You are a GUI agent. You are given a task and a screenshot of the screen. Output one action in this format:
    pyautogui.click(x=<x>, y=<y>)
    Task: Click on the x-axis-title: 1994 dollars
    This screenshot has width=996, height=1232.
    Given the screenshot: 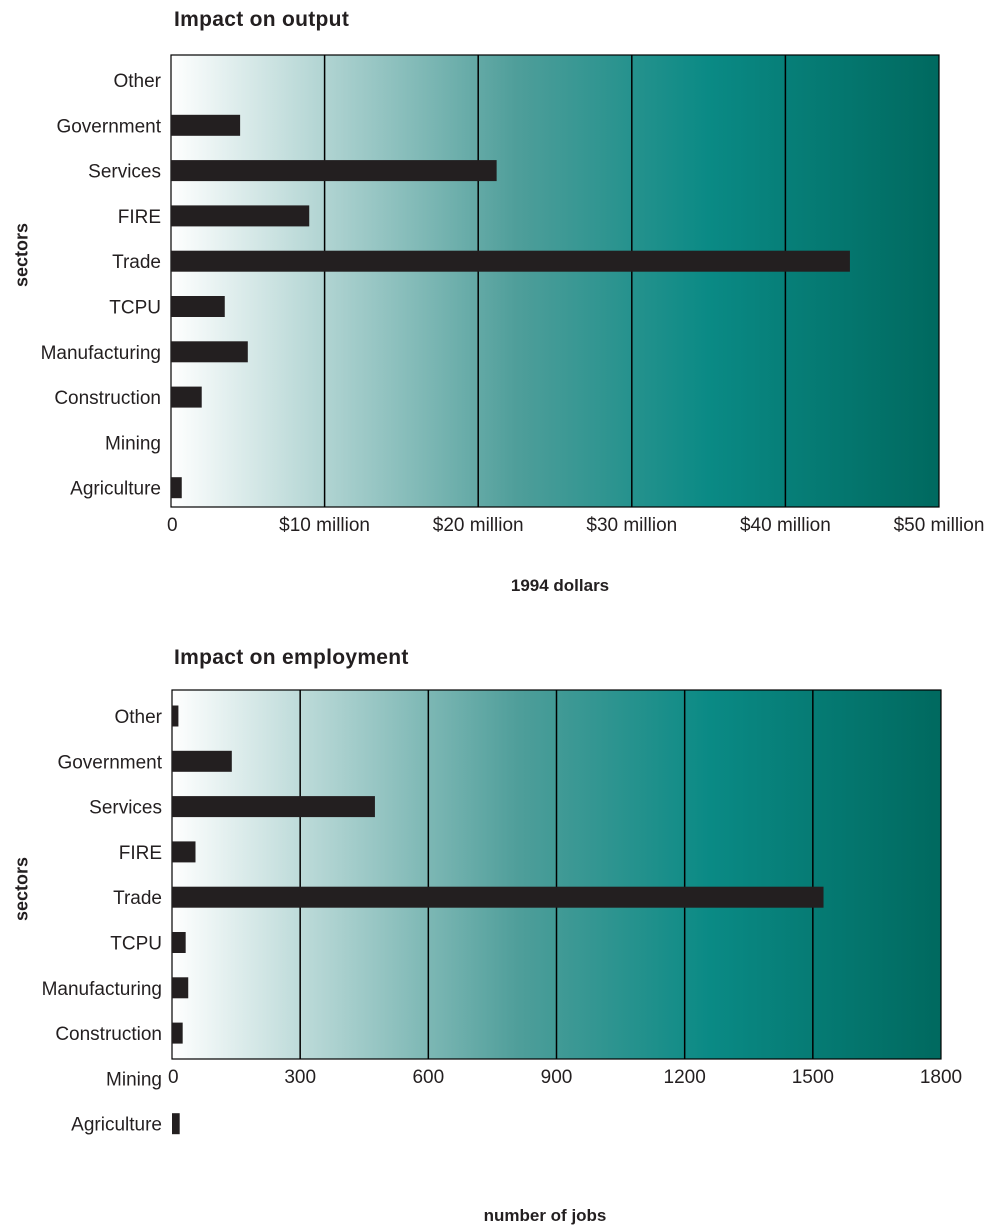 What is the action you would take?
    pyautogui.click(x=560, y=585)
    